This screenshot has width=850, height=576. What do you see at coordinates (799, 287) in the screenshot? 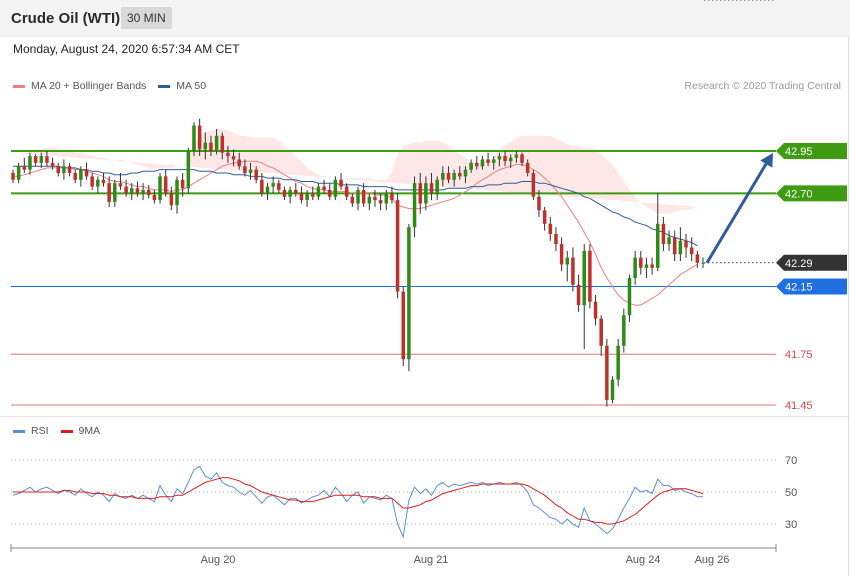
I see `level-label-42-15: 42.15` at bounding box center [799, 287].